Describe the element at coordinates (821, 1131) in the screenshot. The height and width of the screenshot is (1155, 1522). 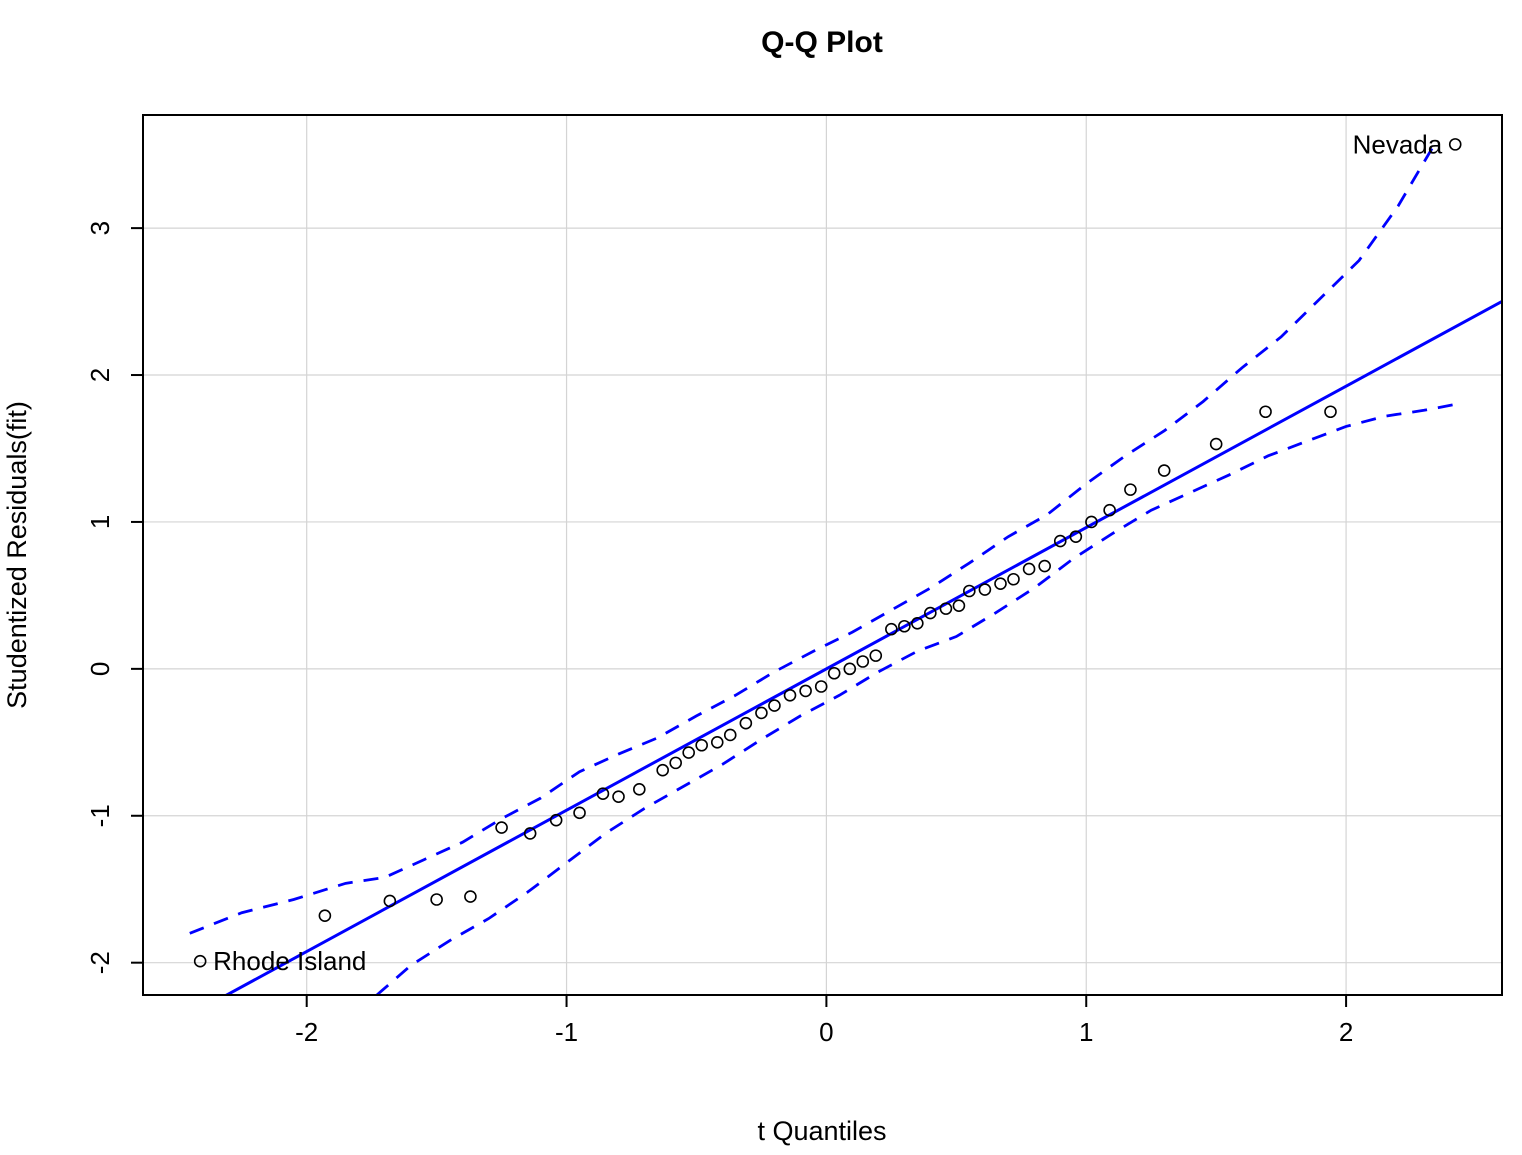
I see `x-axis-label: t Quantiles` at that location.